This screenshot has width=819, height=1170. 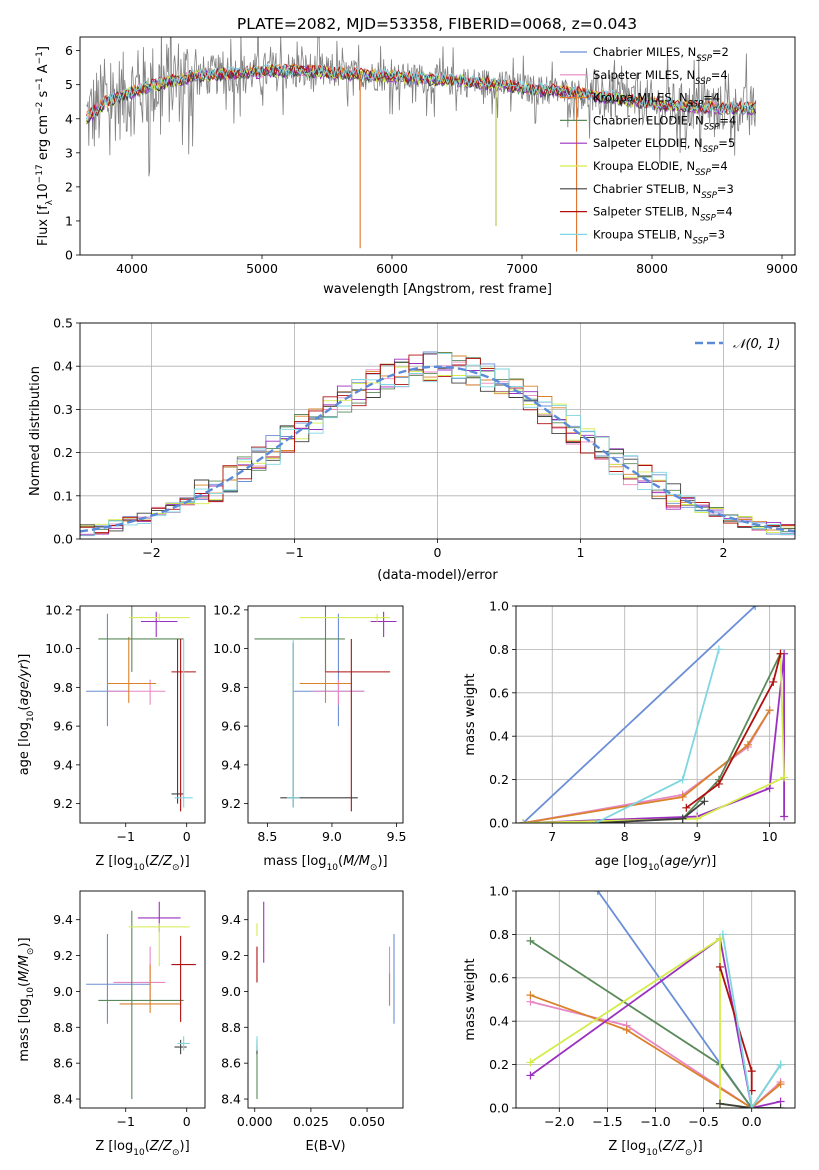 What do you see at coordinates (724, 552) in the screenshot?
I see `x-tick-label: 2` at bounding box center [724, 552].